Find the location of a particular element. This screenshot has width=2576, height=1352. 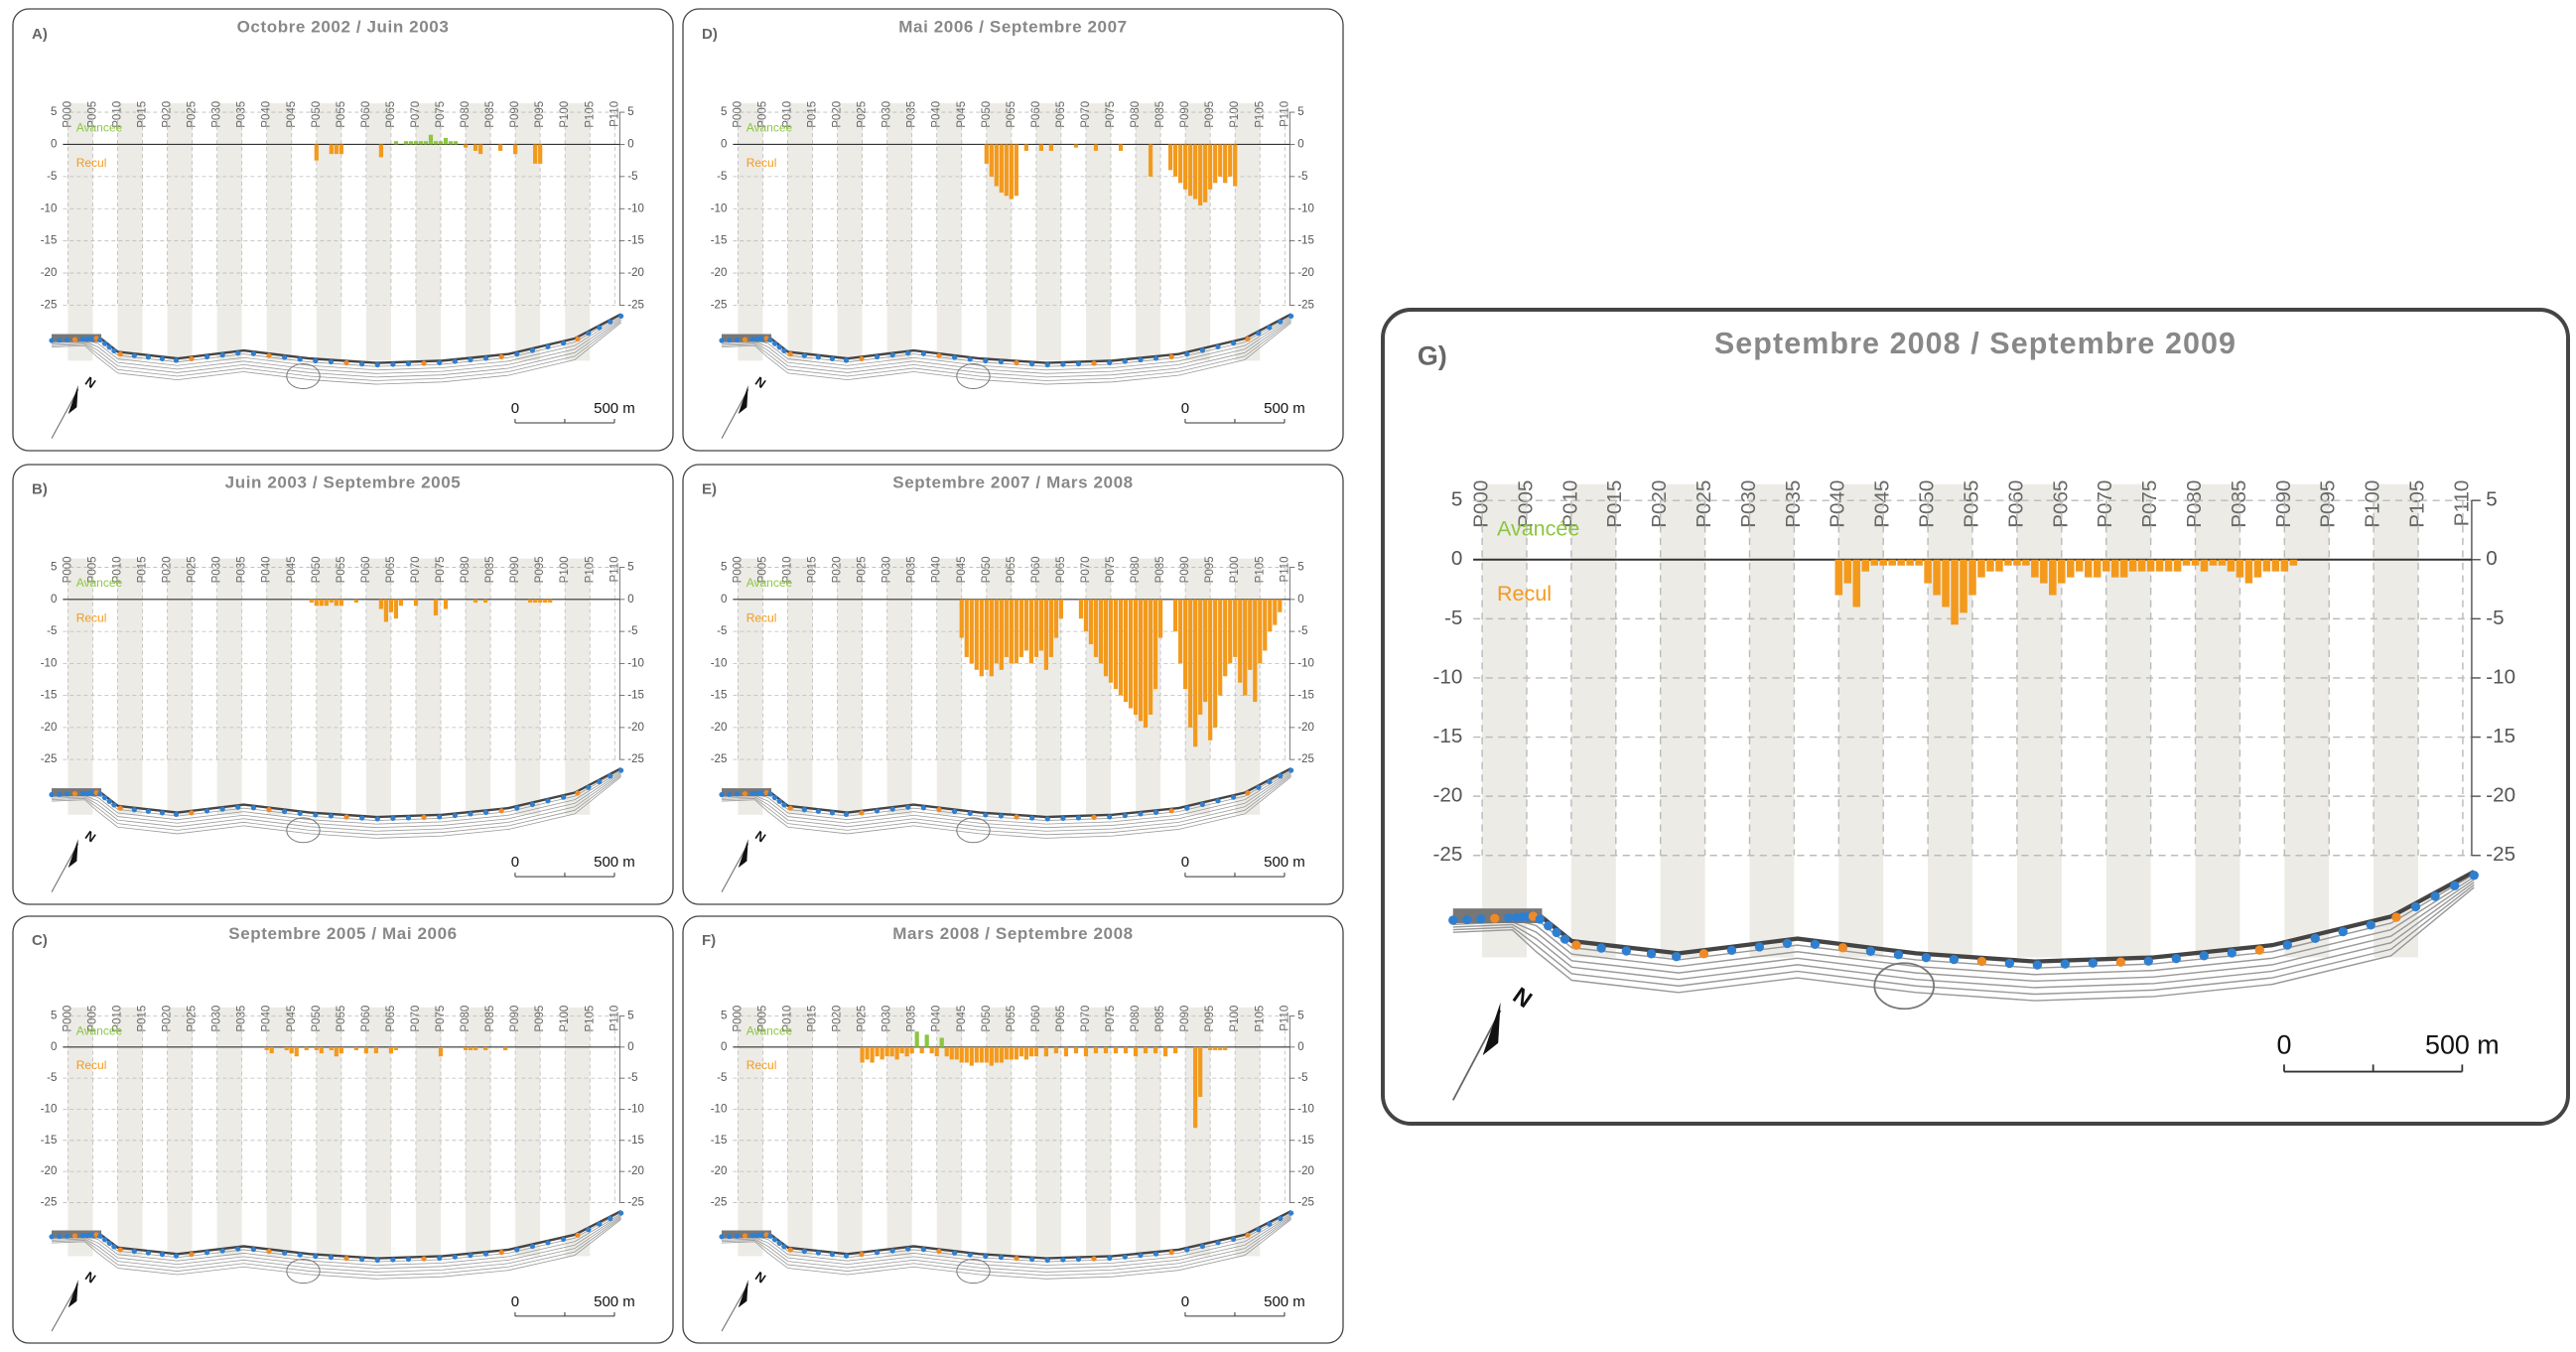

north-arrow-head is located at coordinates (73, 854).